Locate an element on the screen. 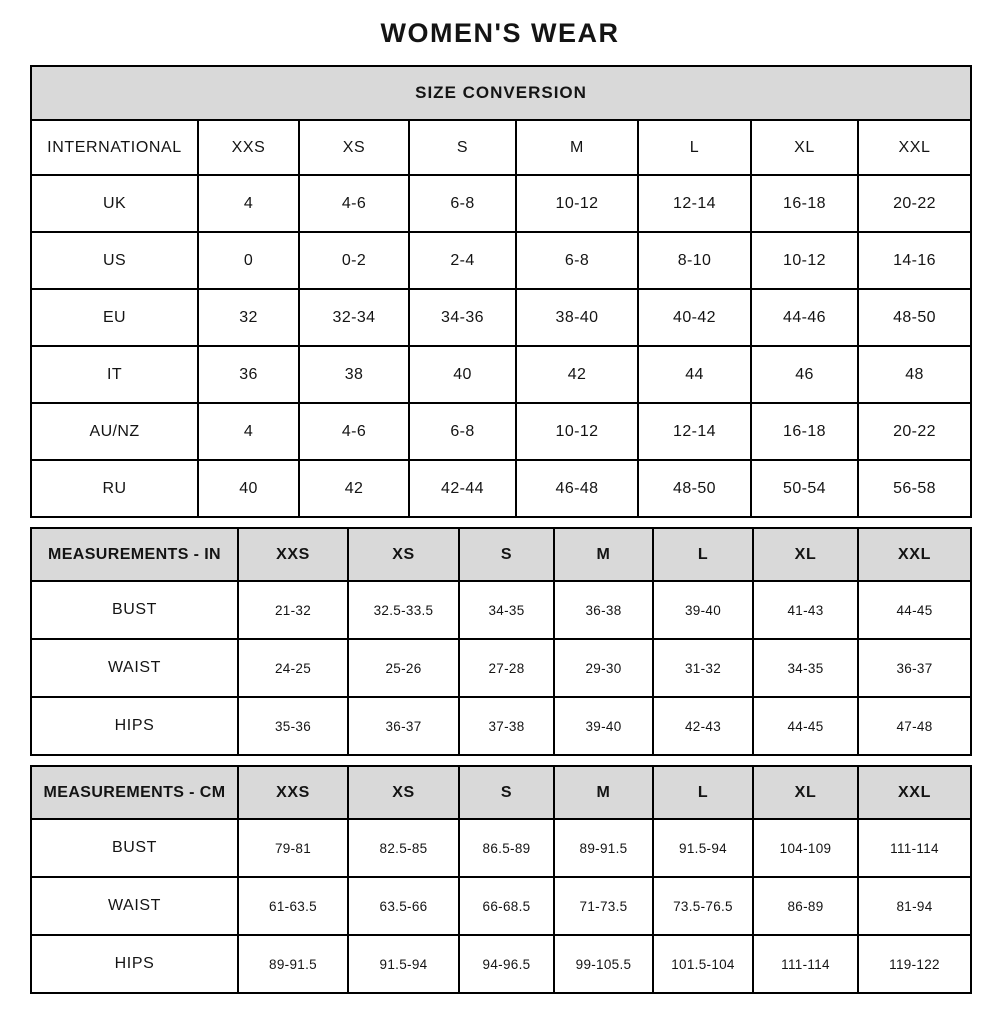 The height and width of the screenshot is (1013, 1000). value-cell: 35-36 is located at coordinates (293, 726).